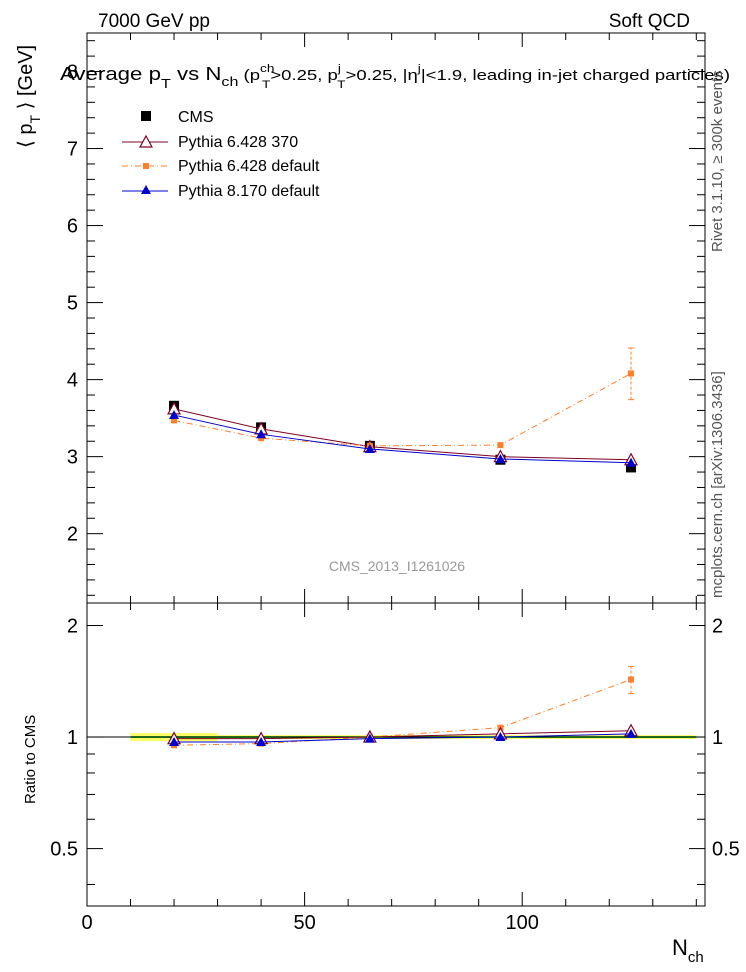 Image resolution: width=746 pixels, height=972 pixels. I want to click on main-y-tick-label: 7, so click(72, 150).